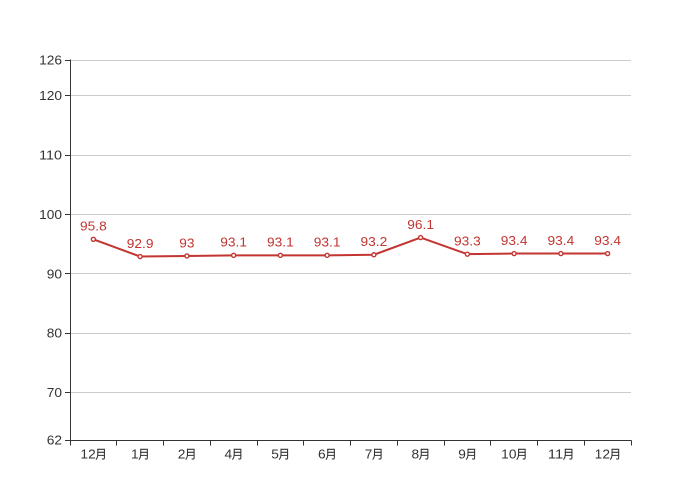 This screenshot has width=700, height=500. I want to click on svg-text: 120, so click(50, 95).